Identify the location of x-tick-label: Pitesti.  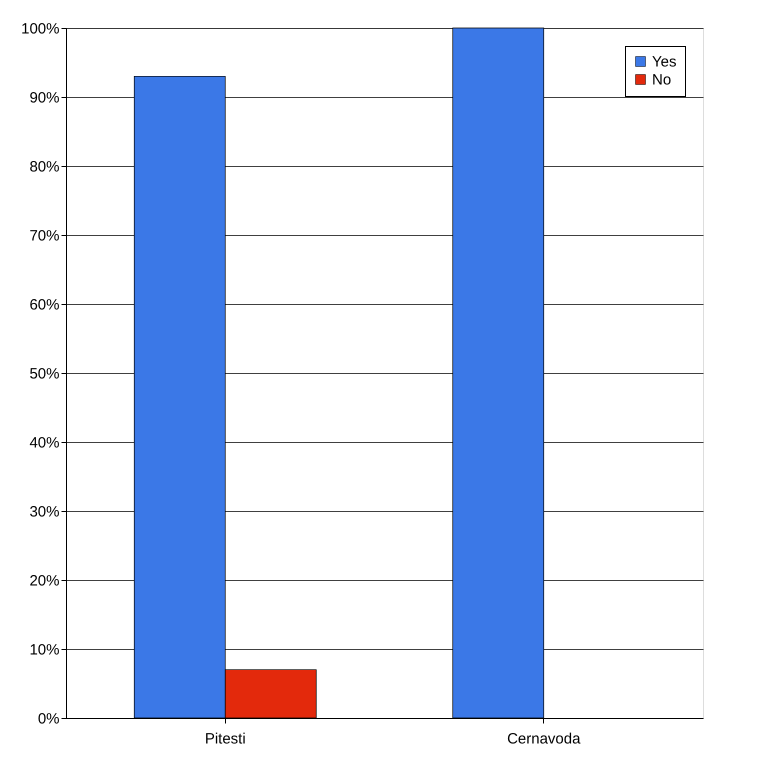
(225, 739).